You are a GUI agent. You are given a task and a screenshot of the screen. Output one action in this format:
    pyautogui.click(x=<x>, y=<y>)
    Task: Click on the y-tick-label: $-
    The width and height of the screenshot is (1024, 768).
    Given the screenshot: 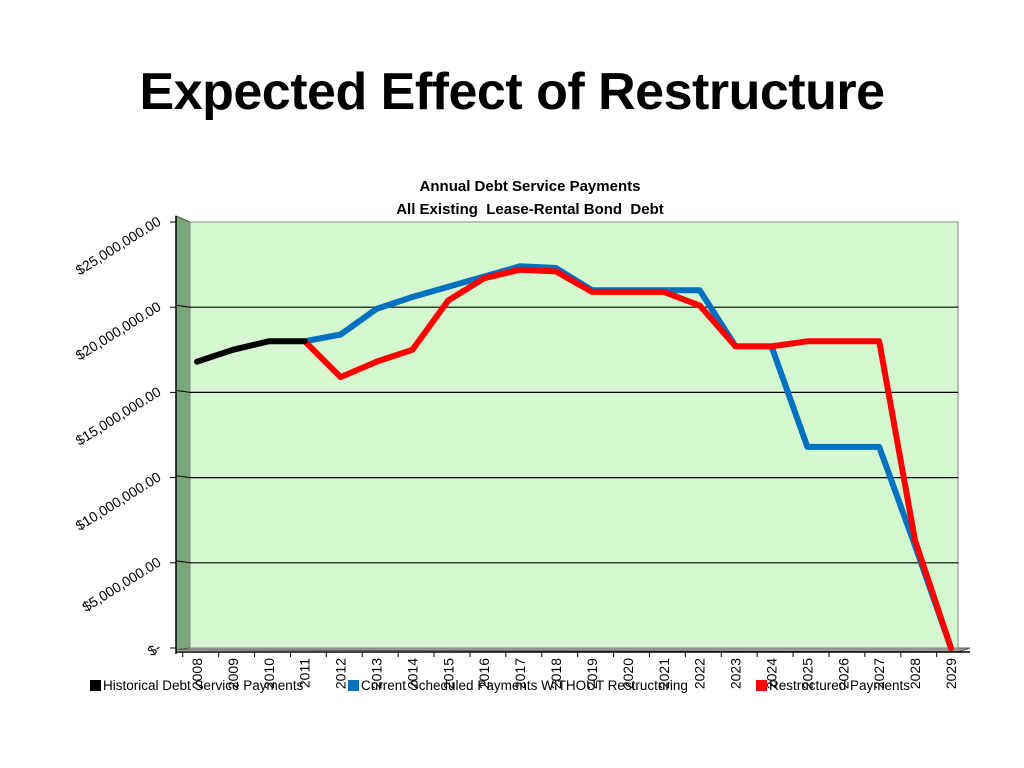 What is the action you would take?
    pyautogui.click(x=154, y=649)
    